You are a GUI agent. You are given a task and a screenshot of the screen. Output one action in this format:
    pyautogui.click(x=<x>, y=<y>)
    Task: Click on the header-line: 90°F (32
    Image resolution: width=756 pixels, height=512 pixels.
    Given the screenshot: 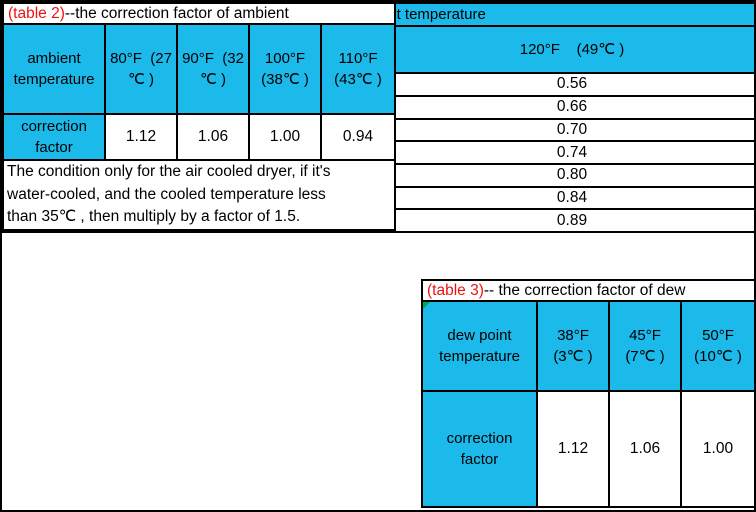 What is the action you would take?
    pyautogui.click(x=213, y=59)
    